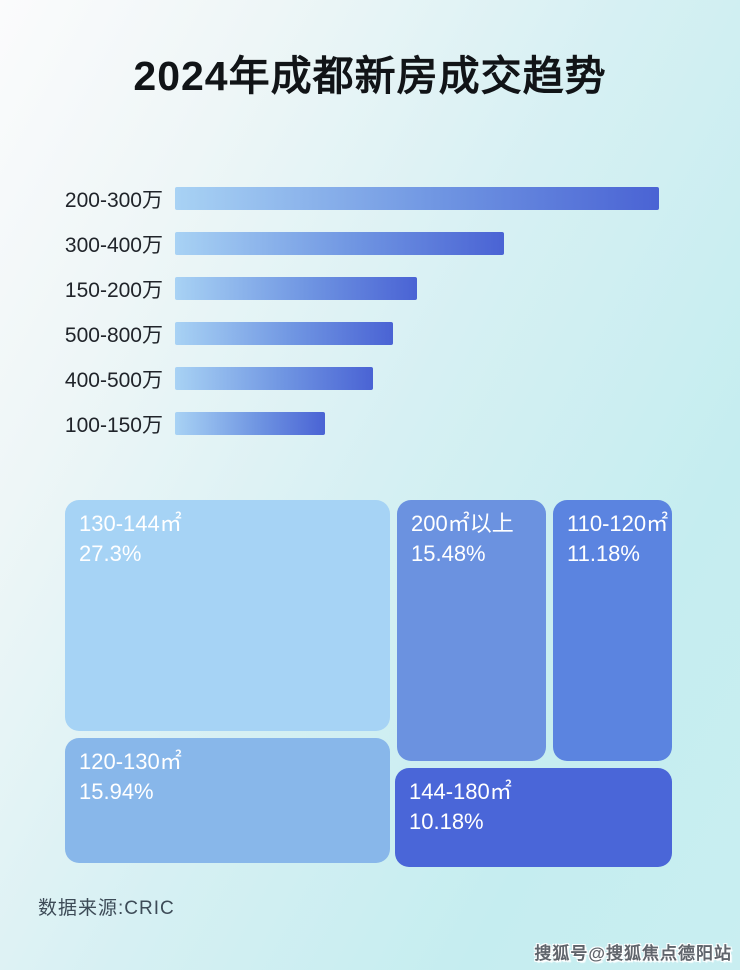  Describe the element at coordinates (113, 200) in the screenshot. I see `bar-category-label: 200-300万` at that location.